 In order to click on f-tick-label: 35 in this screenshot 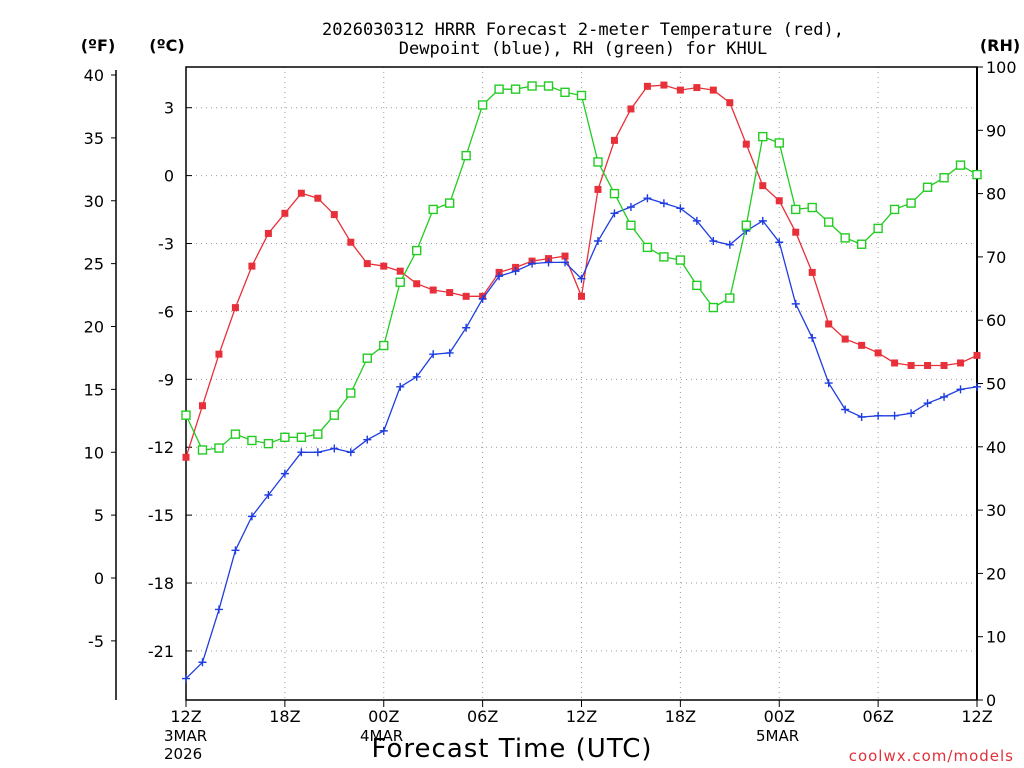, I will do `click(94, 138)`.